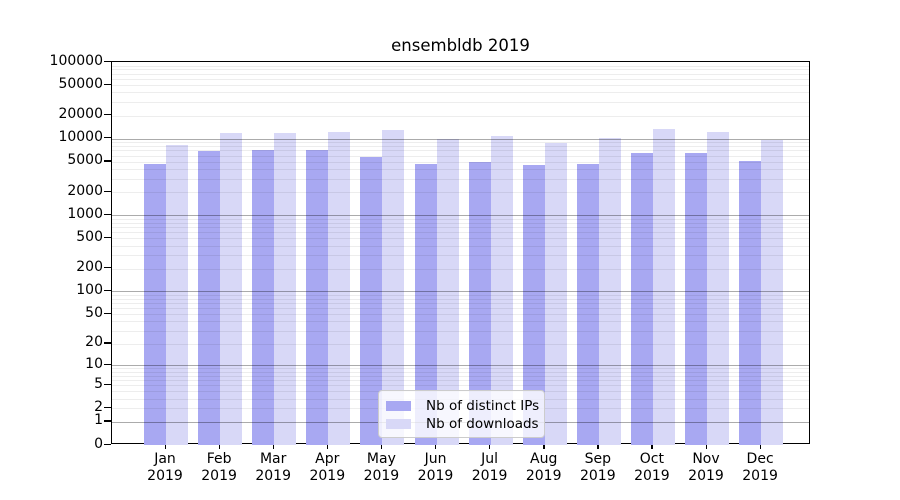 This screenshot has height=500, width=900. What do you see at coordinates (89, 236) in the screenshot?
I see `y-tick-label: 500` at bounding box center [89, 236].